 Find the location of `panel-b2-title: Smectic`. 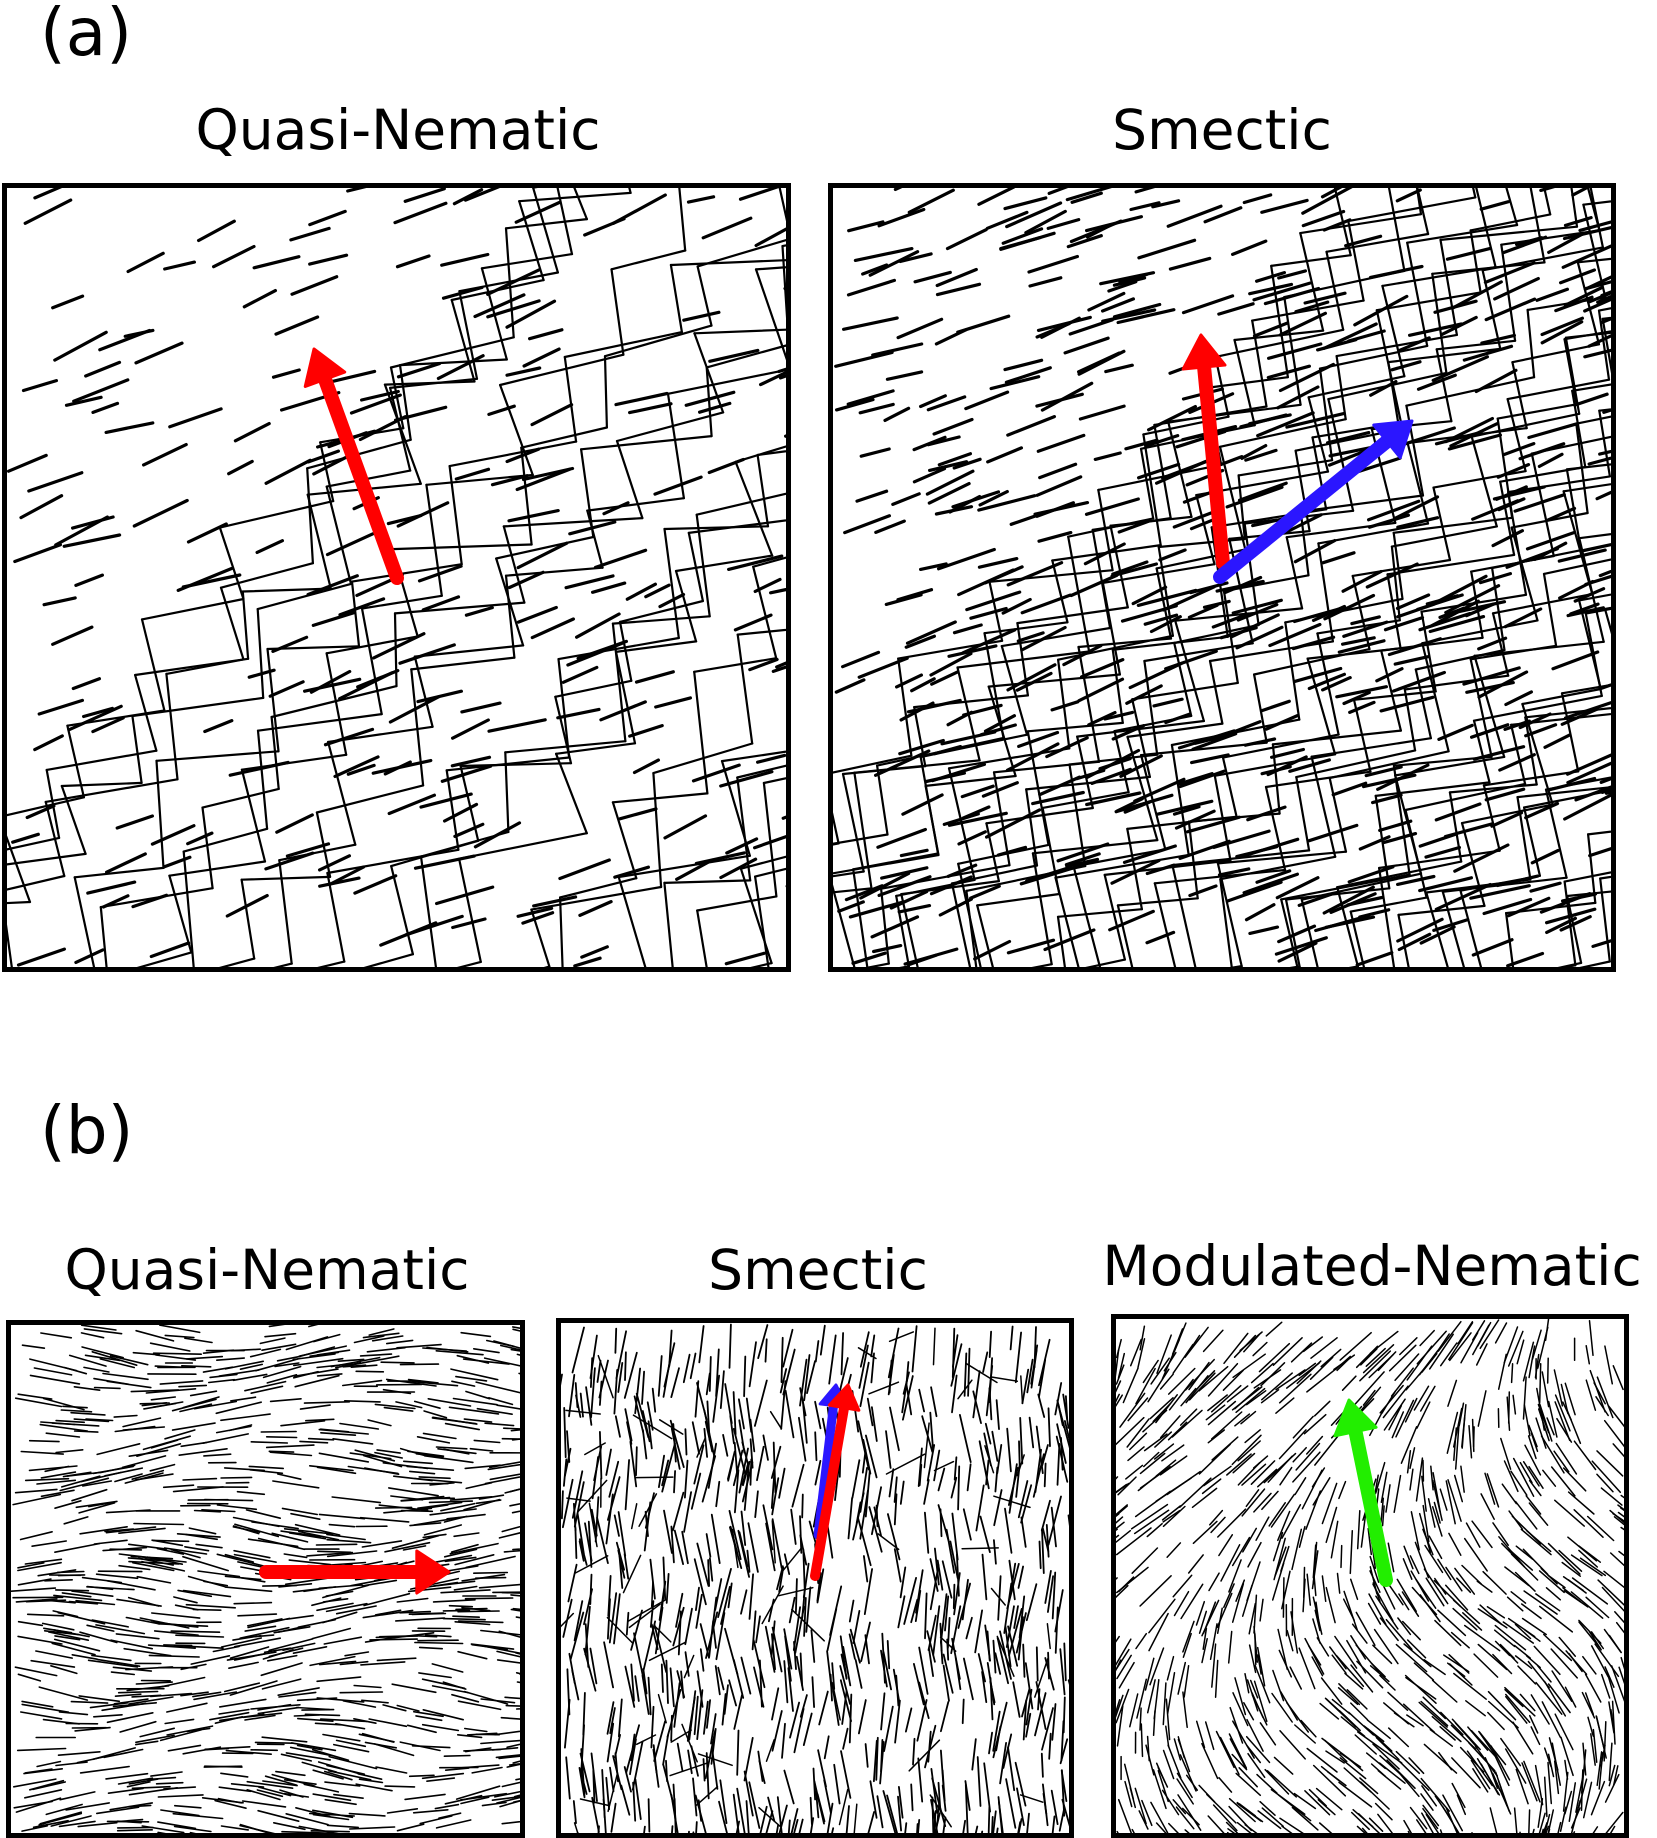

panel-b2-title: Smectic is located at coordinates (818, 1270).